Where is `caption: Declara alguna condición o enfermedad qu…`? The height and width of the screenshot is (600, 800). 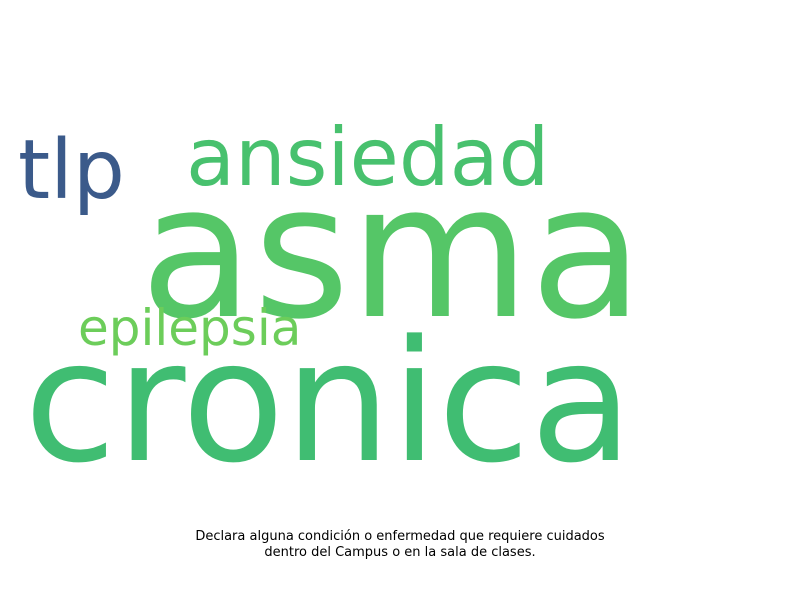 caption: Declara alguna condición o enfermedad qu… is located at coordinates (400, 545).